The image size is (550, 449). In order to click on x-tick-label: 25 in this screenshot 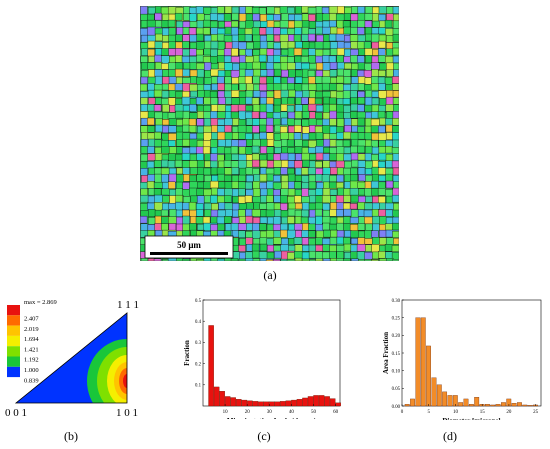, I will do `click(536, 412)`.